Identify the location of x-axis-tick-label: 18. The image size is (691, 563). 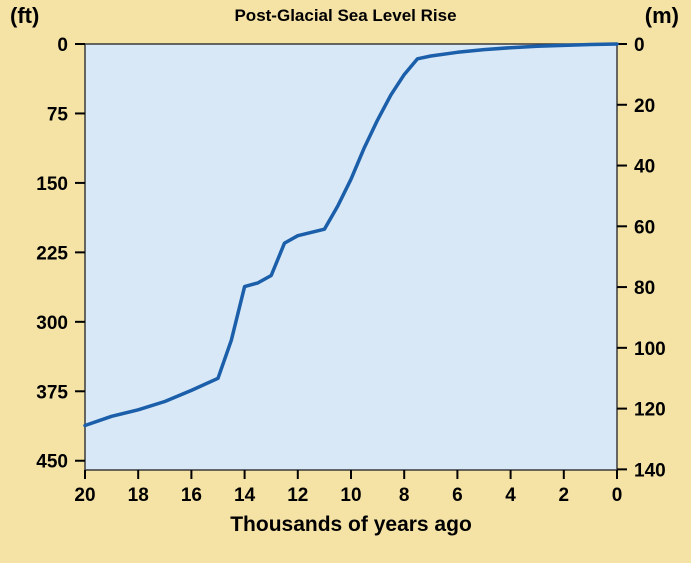
(138, 495).